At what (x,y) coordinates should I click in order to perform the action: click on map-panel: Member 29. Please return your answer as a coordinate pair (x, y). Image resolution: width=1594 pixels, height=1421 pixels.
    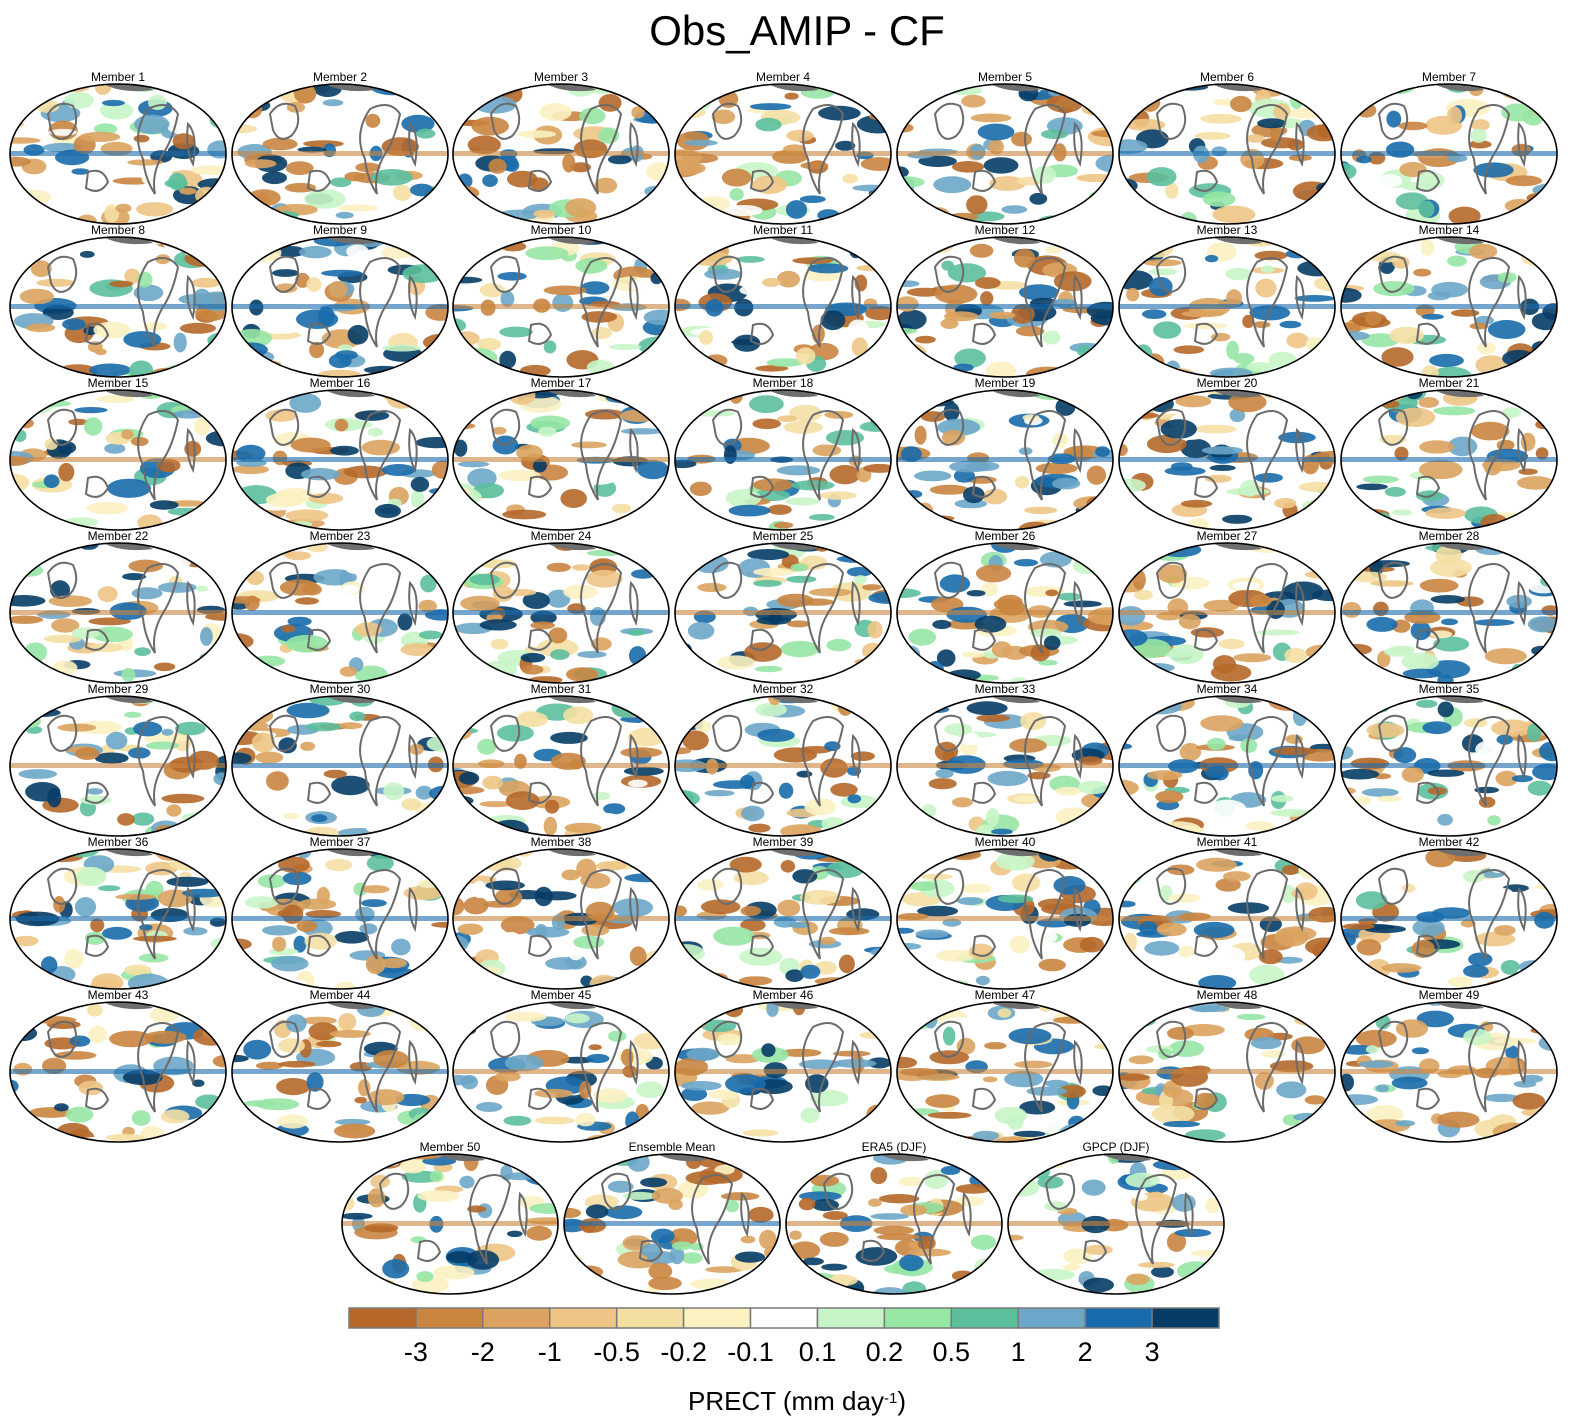
    Looking at the image, I should click on (118, 759).